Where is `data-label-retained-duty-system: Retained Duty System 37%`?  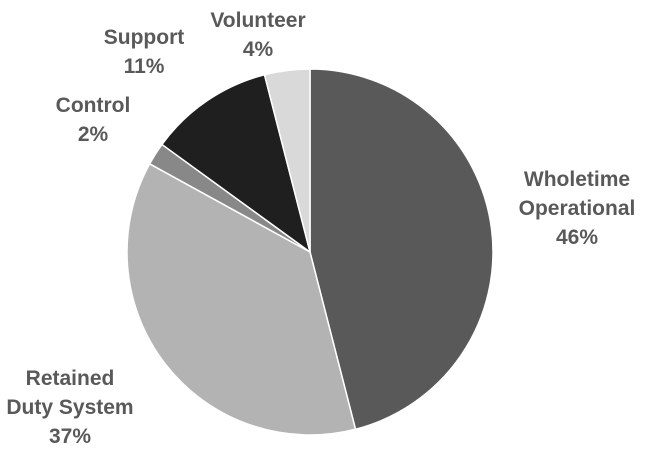 data-label-retained-duty-system: Retained Duty System 37% is located at coordinates (69, 407).